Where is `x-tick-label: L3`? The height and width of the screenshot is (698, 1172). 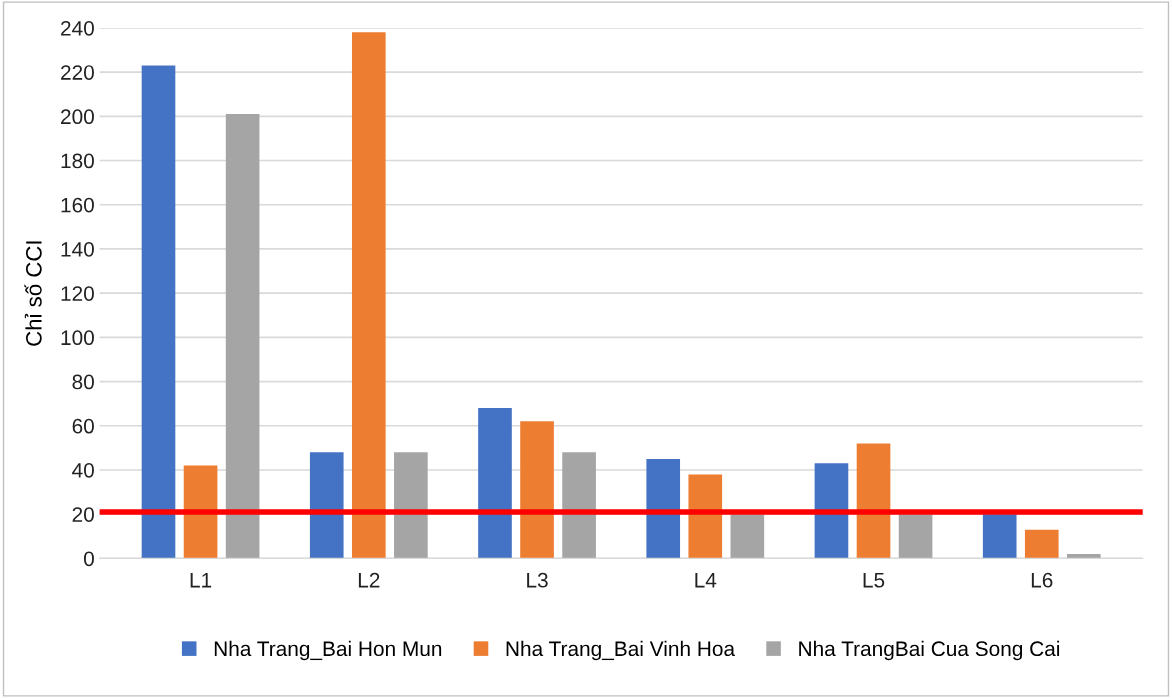
x-tick-label: L3 is located at coordinates (537, 580).